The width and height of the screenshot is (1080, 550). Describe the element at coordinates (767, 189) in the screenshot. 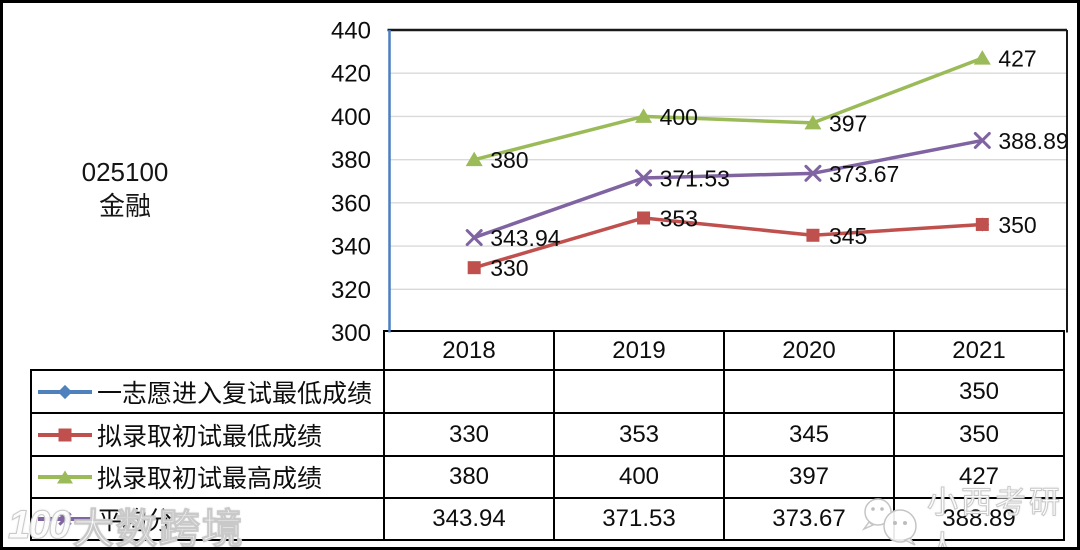

I see `series-x: 343.94 371.53 373.67 388.89` at that location.